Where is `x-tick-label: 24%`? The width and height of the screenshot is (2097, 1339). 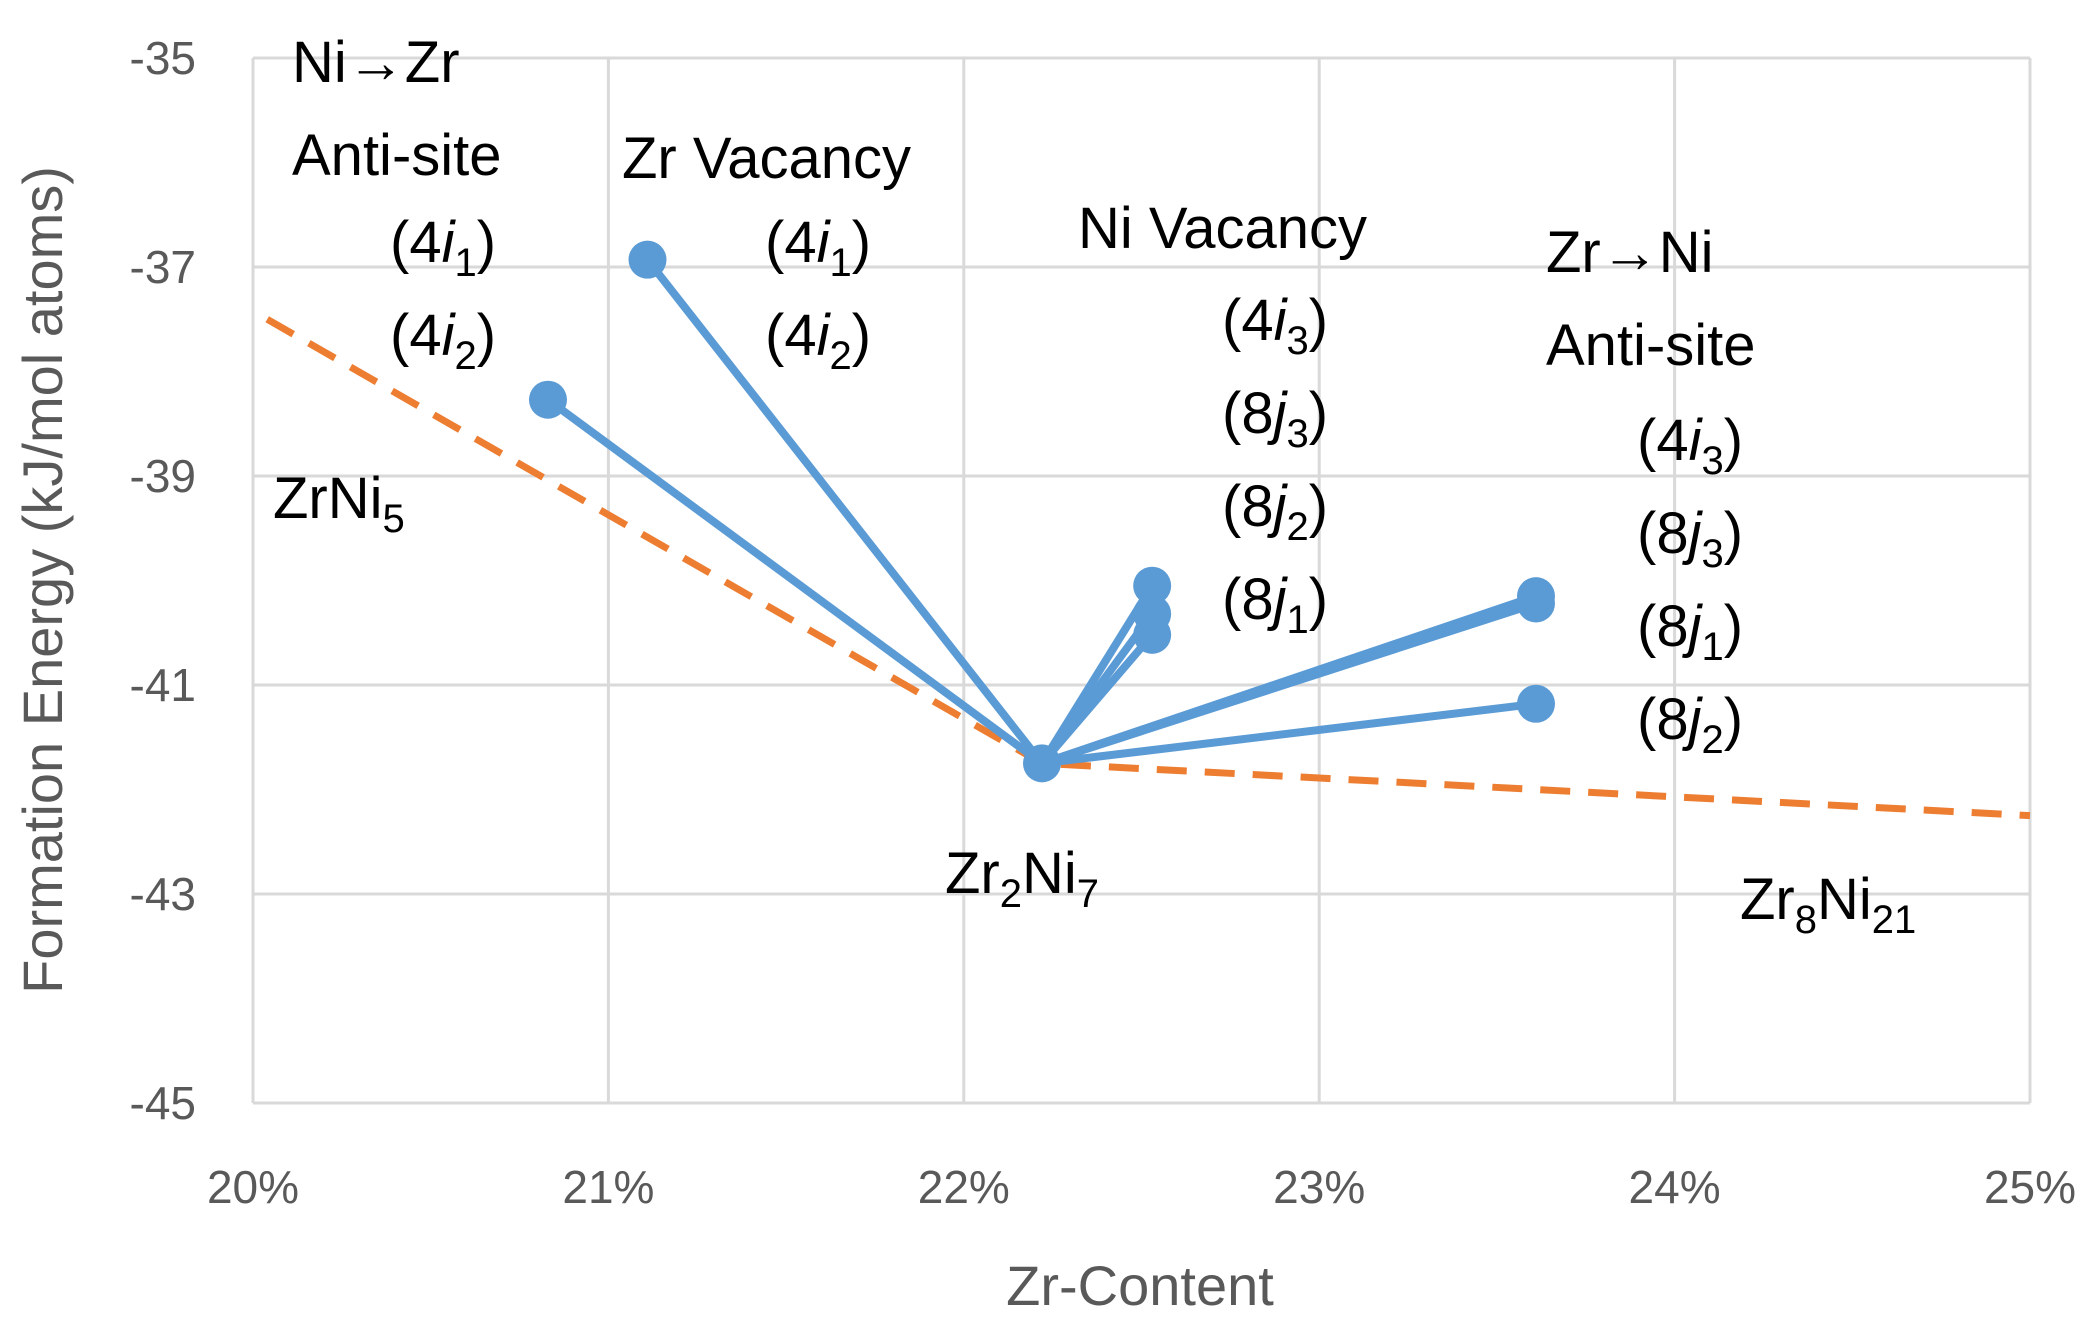
x-tick-label: 24% is located at coordinates (1675, 1187).